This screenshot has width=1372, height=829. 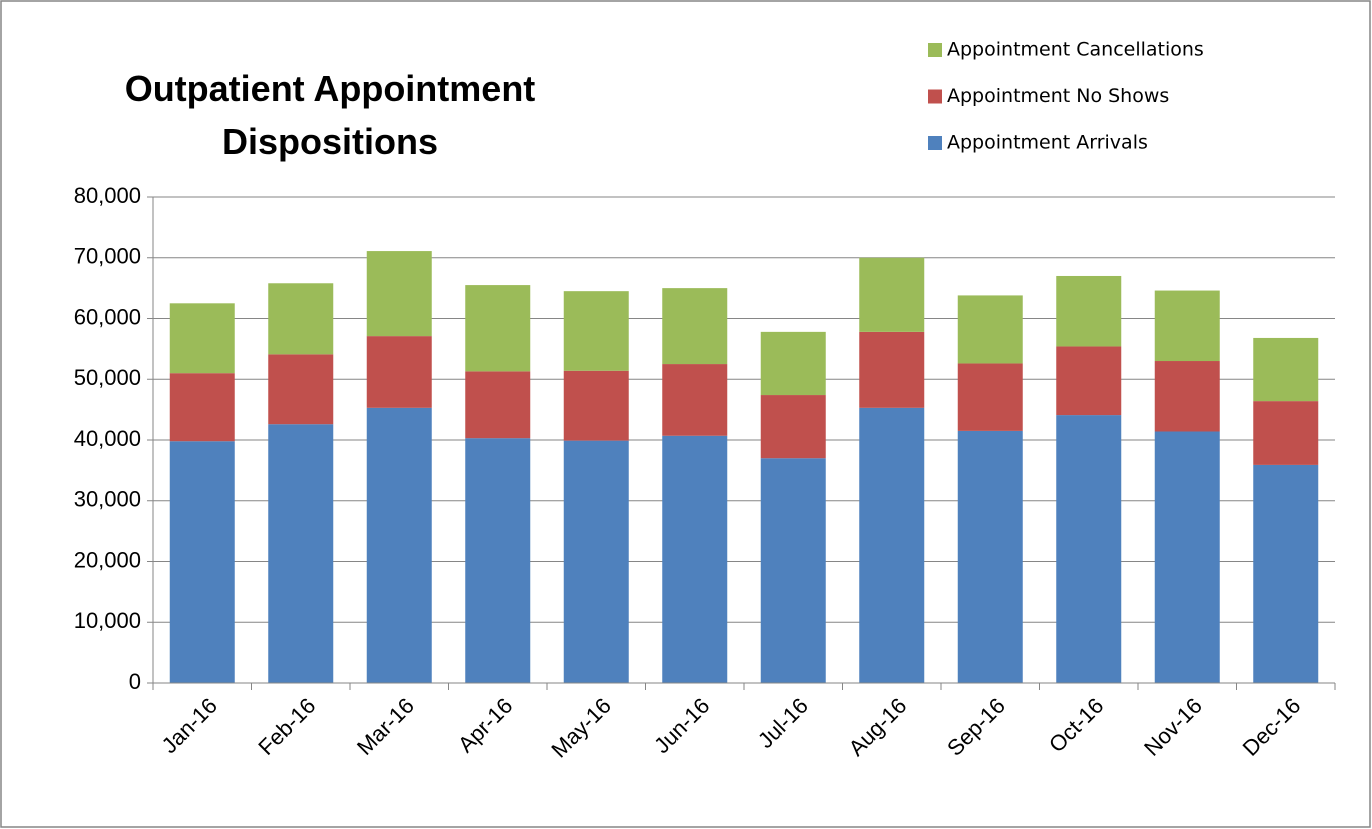 I want to click on y-tick-label: 10,000, so click(x=107, y=620).